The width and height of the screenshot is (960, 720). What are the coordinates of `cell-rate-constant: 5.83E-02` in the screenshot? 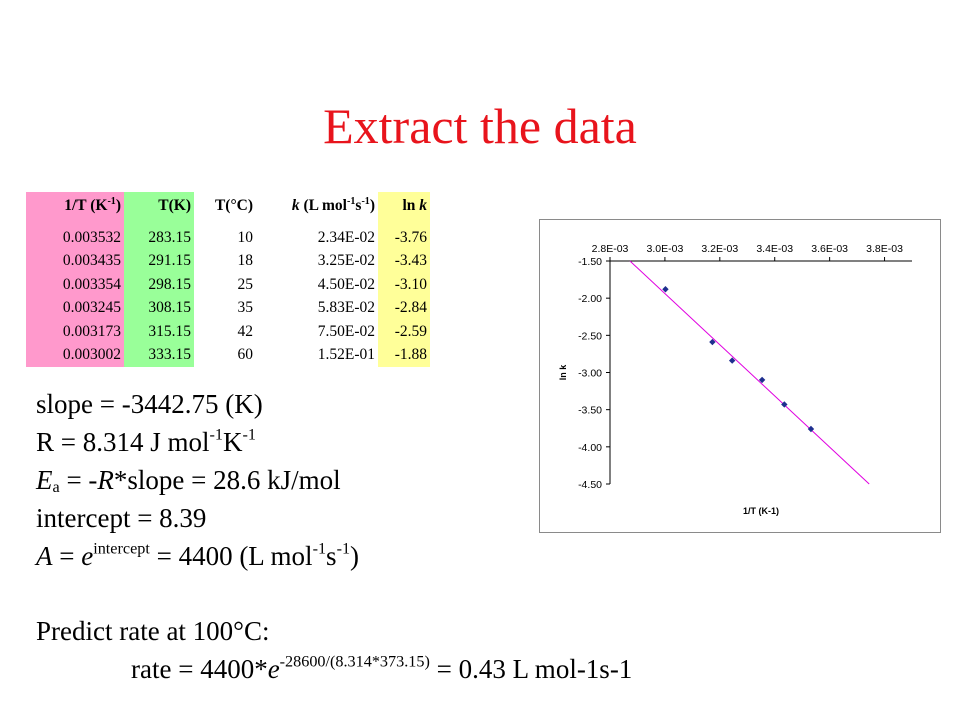 It's located at (346, 308).